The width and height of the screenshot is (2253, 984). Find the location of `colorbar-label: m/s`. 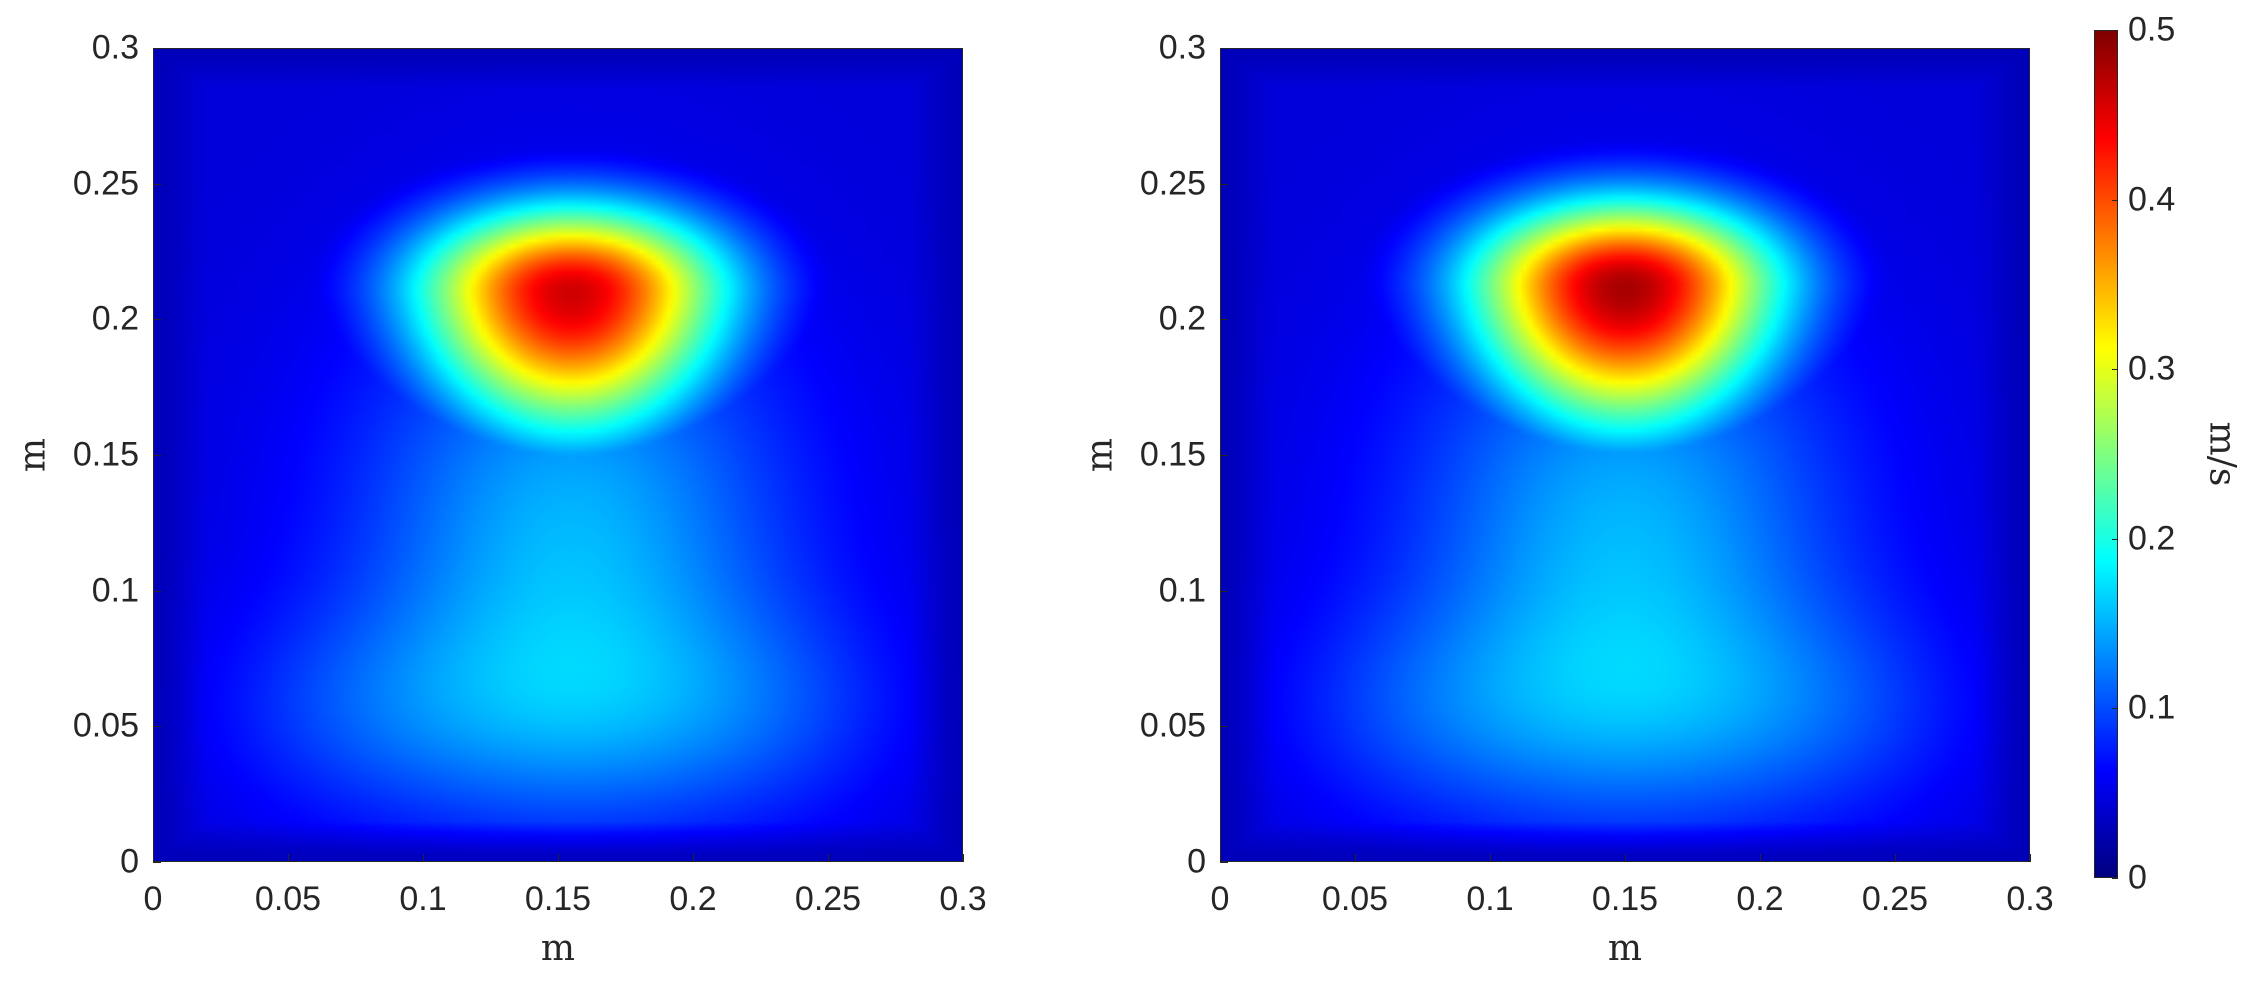

colorbar-label: m/s is located at coordinates (2222, 454).